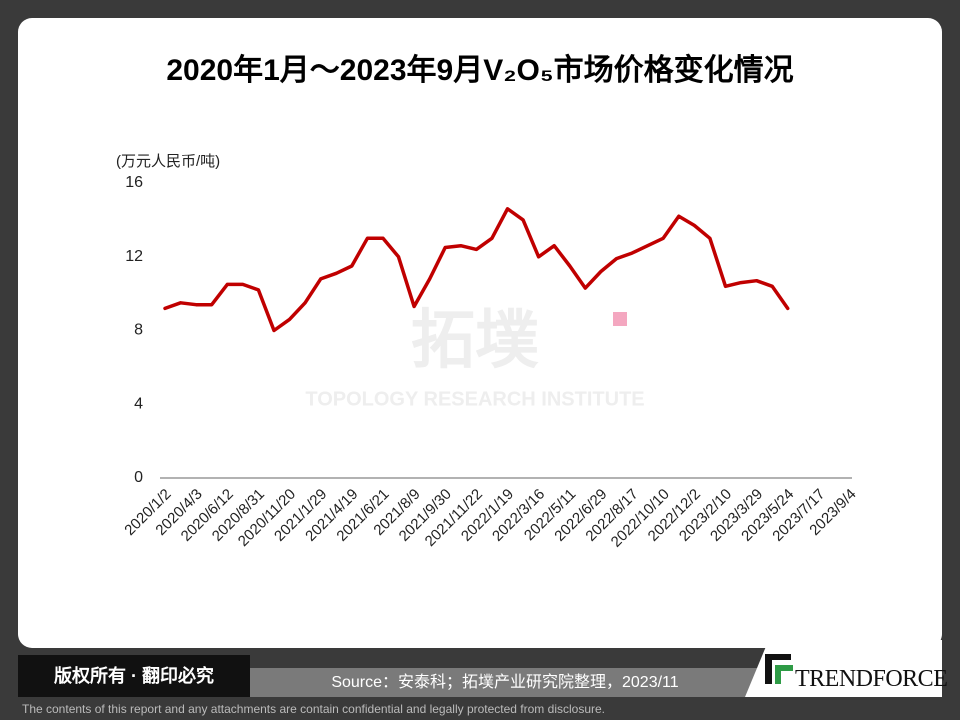 Image resolution: width=960 pixels, height=720 pixels. I want to click on logo-box, so click(843, 668).